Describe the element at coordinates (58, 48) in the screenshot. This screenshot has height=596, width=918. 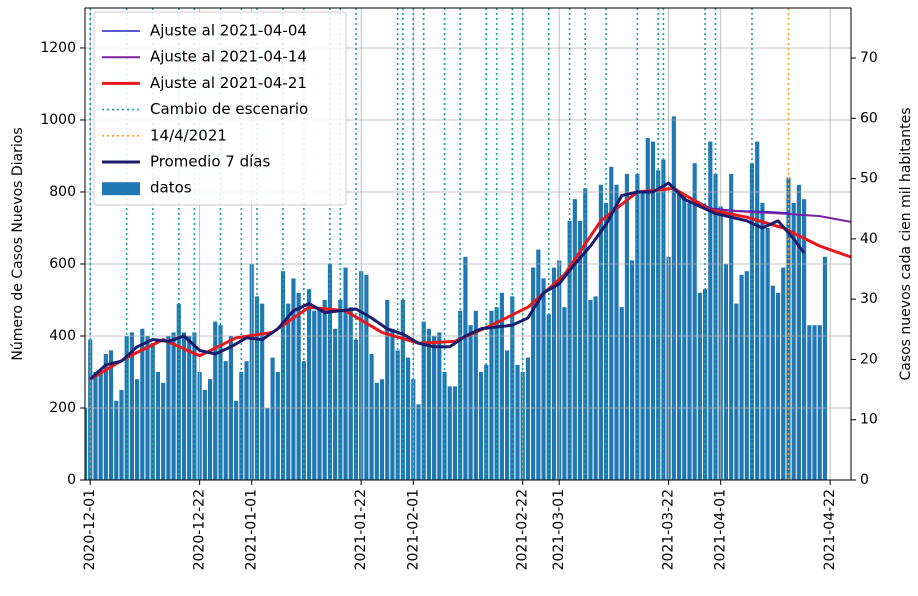
I see `y-tick-label: 1200` at that location.